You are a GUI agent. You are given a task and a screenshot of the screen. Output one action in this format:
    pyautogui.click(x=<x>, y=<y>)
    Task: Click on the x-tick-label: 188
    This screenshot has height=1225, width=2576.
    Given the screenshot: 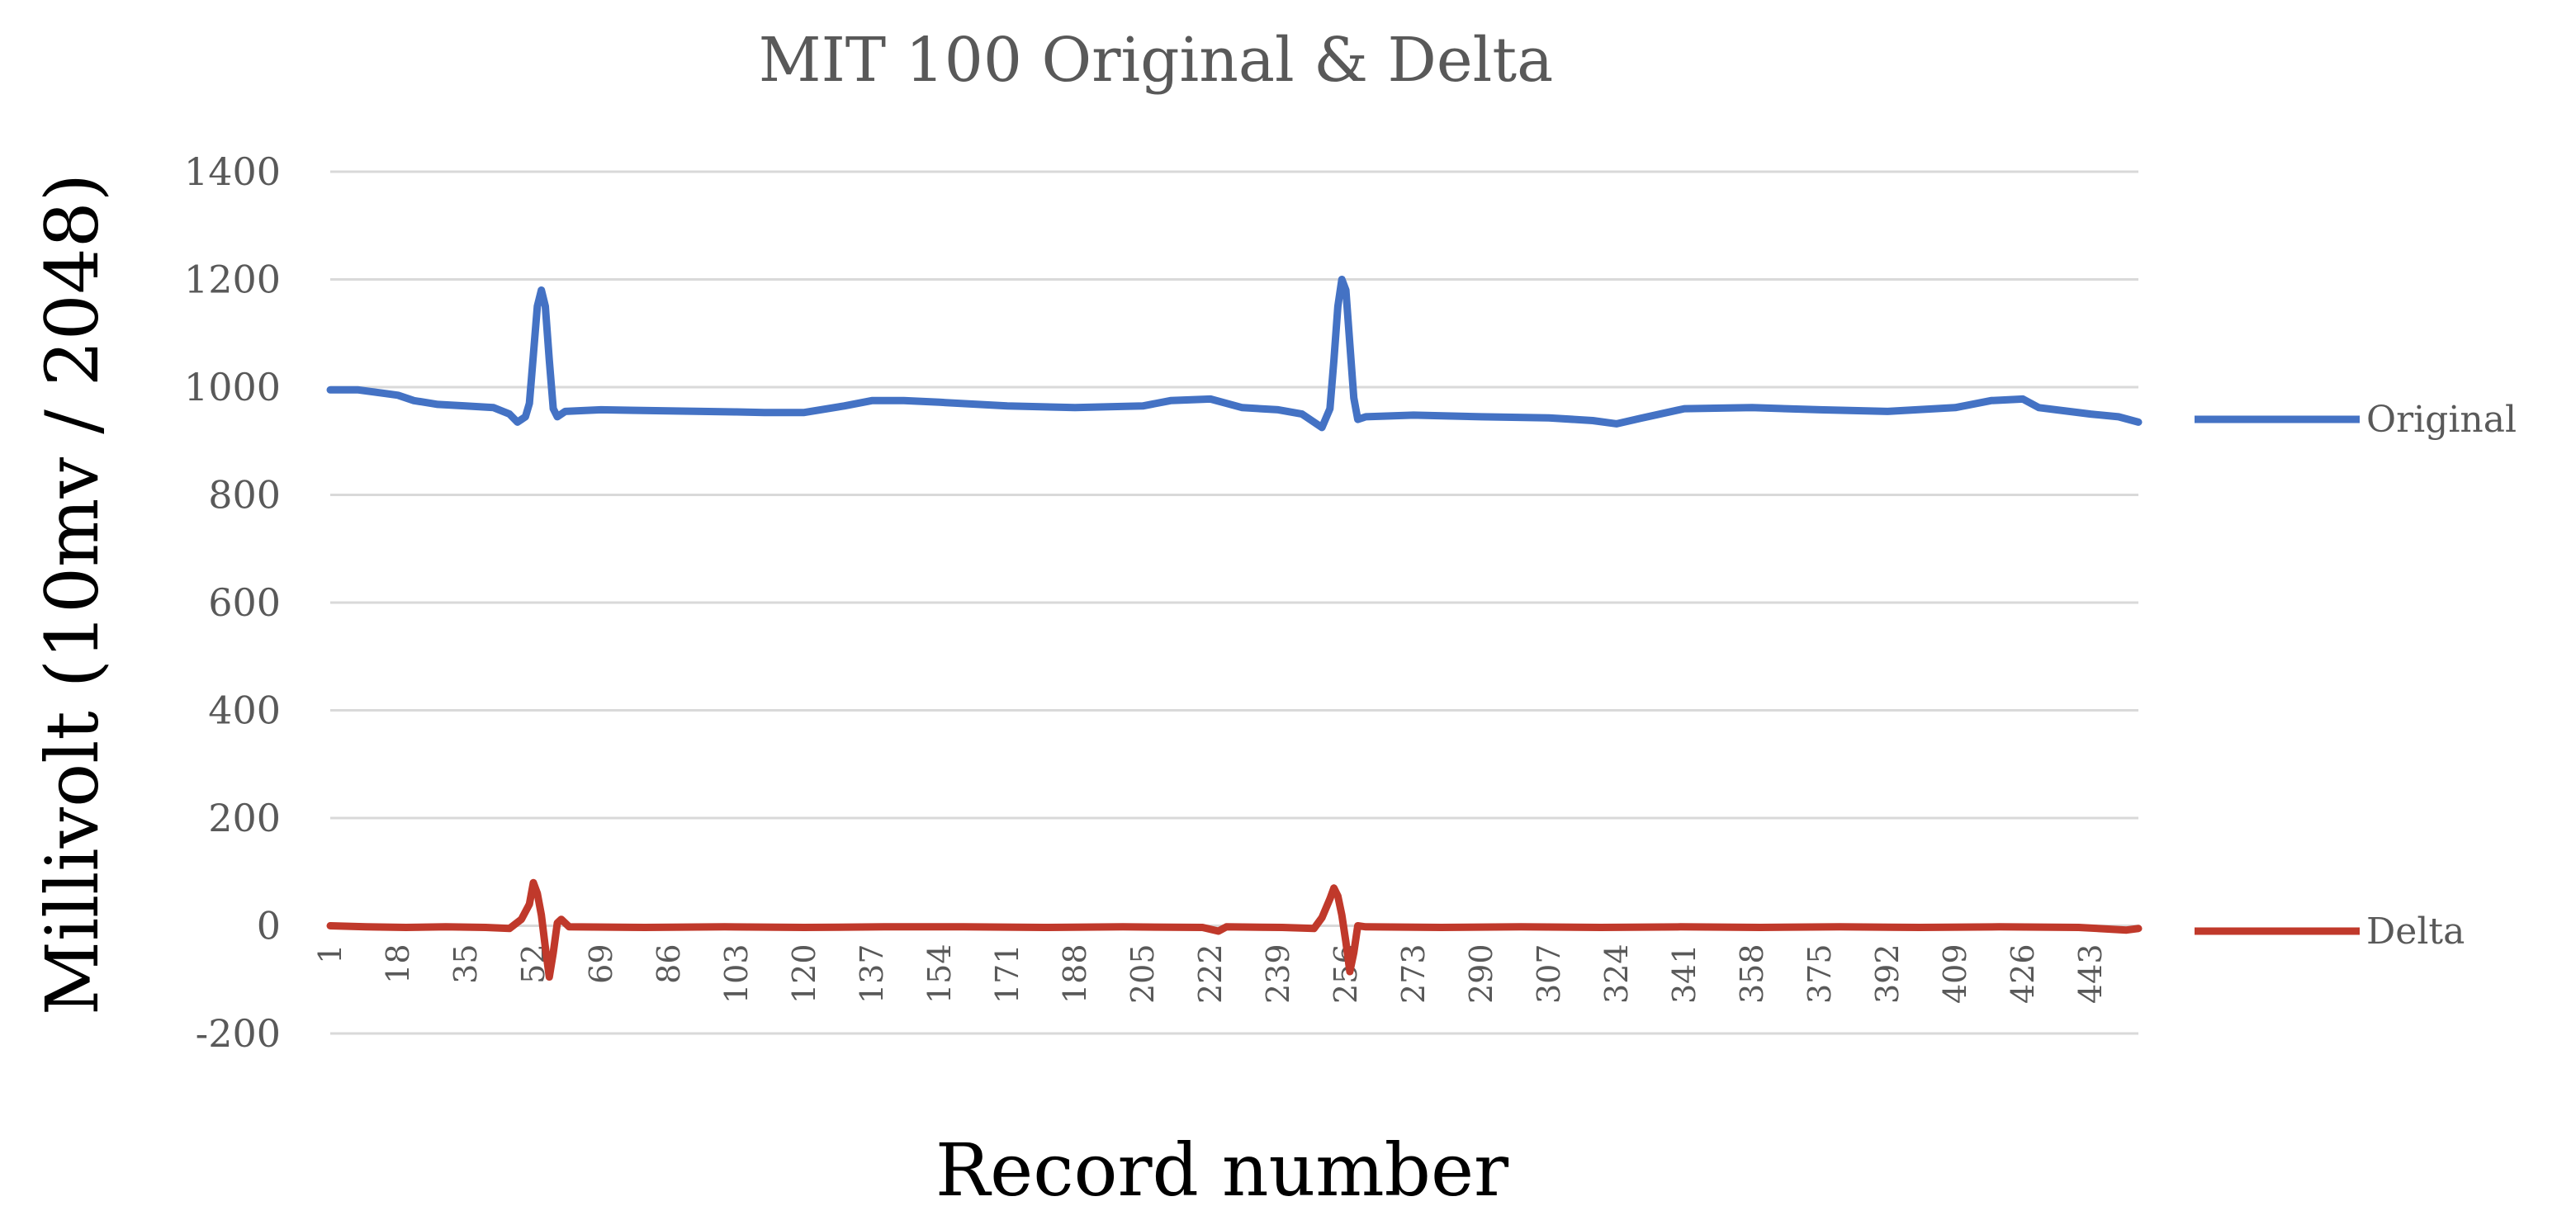 What is the action you would take?
    pyautogui.click(x=1075, y=975)
    